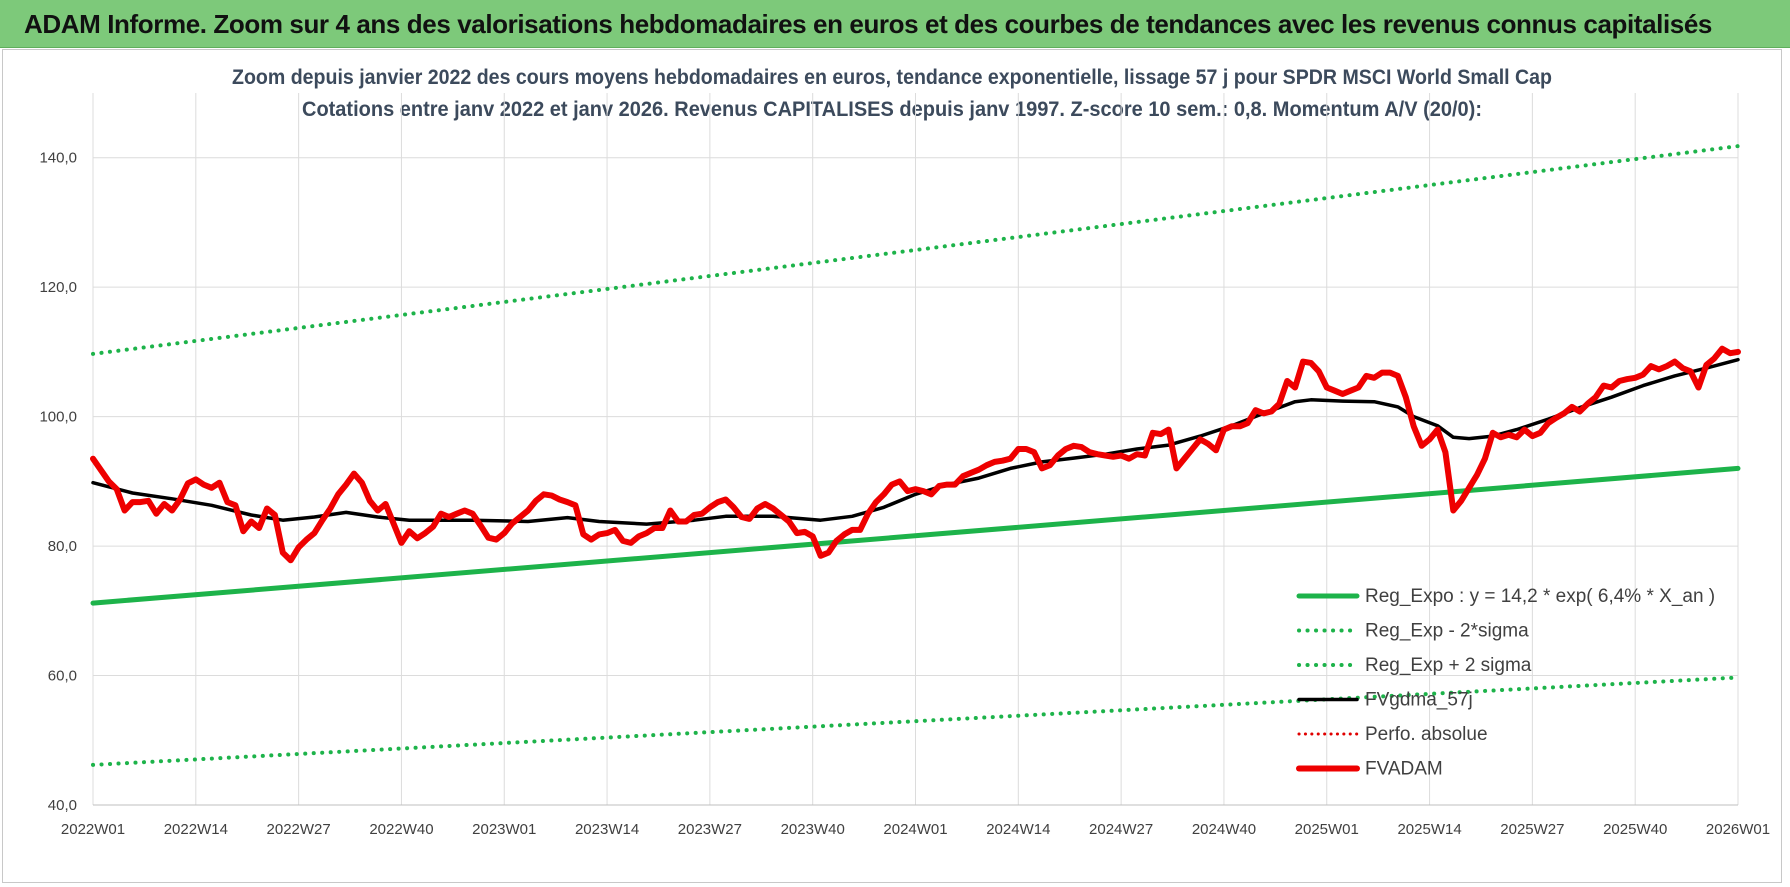 This screenshot has height=887, width=1790. What do you see at coordinates (62, 546) in the screenshot?
I see `y-tick-label: 80,0` at bounding box center [62, 546].